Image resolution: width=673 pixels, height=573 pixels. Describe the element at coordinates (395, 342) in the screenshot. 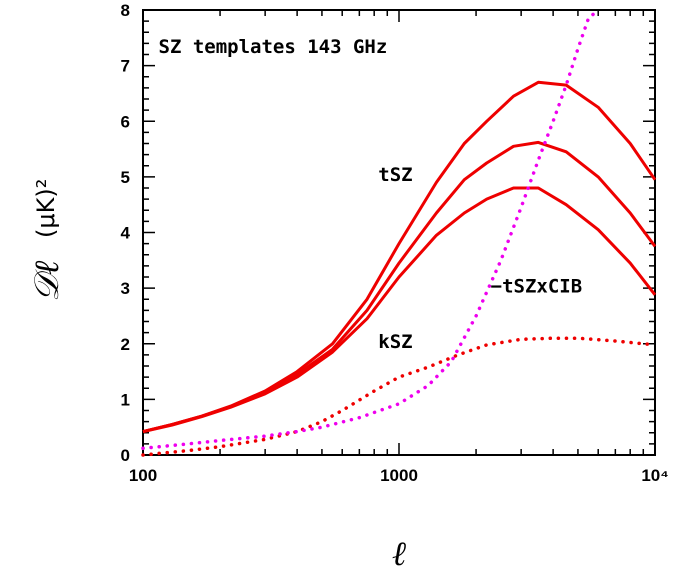

I see `annotation-4: kSZ` at that location.